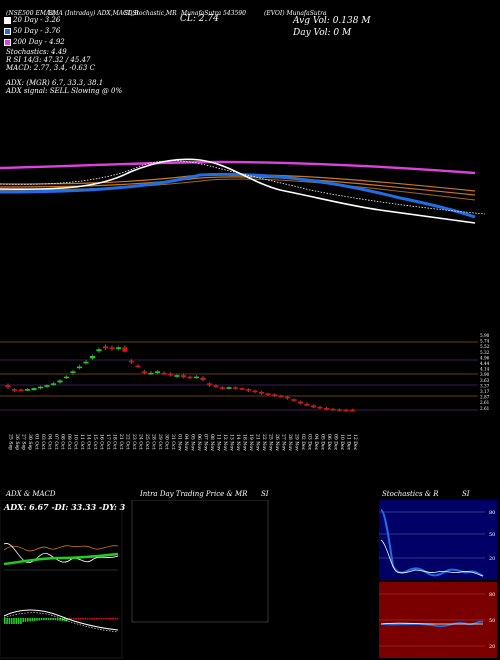  What do you see at coordinates (200, 561) in the screenshot?
I see `intraday-panel` at bounding box center [200, 561].